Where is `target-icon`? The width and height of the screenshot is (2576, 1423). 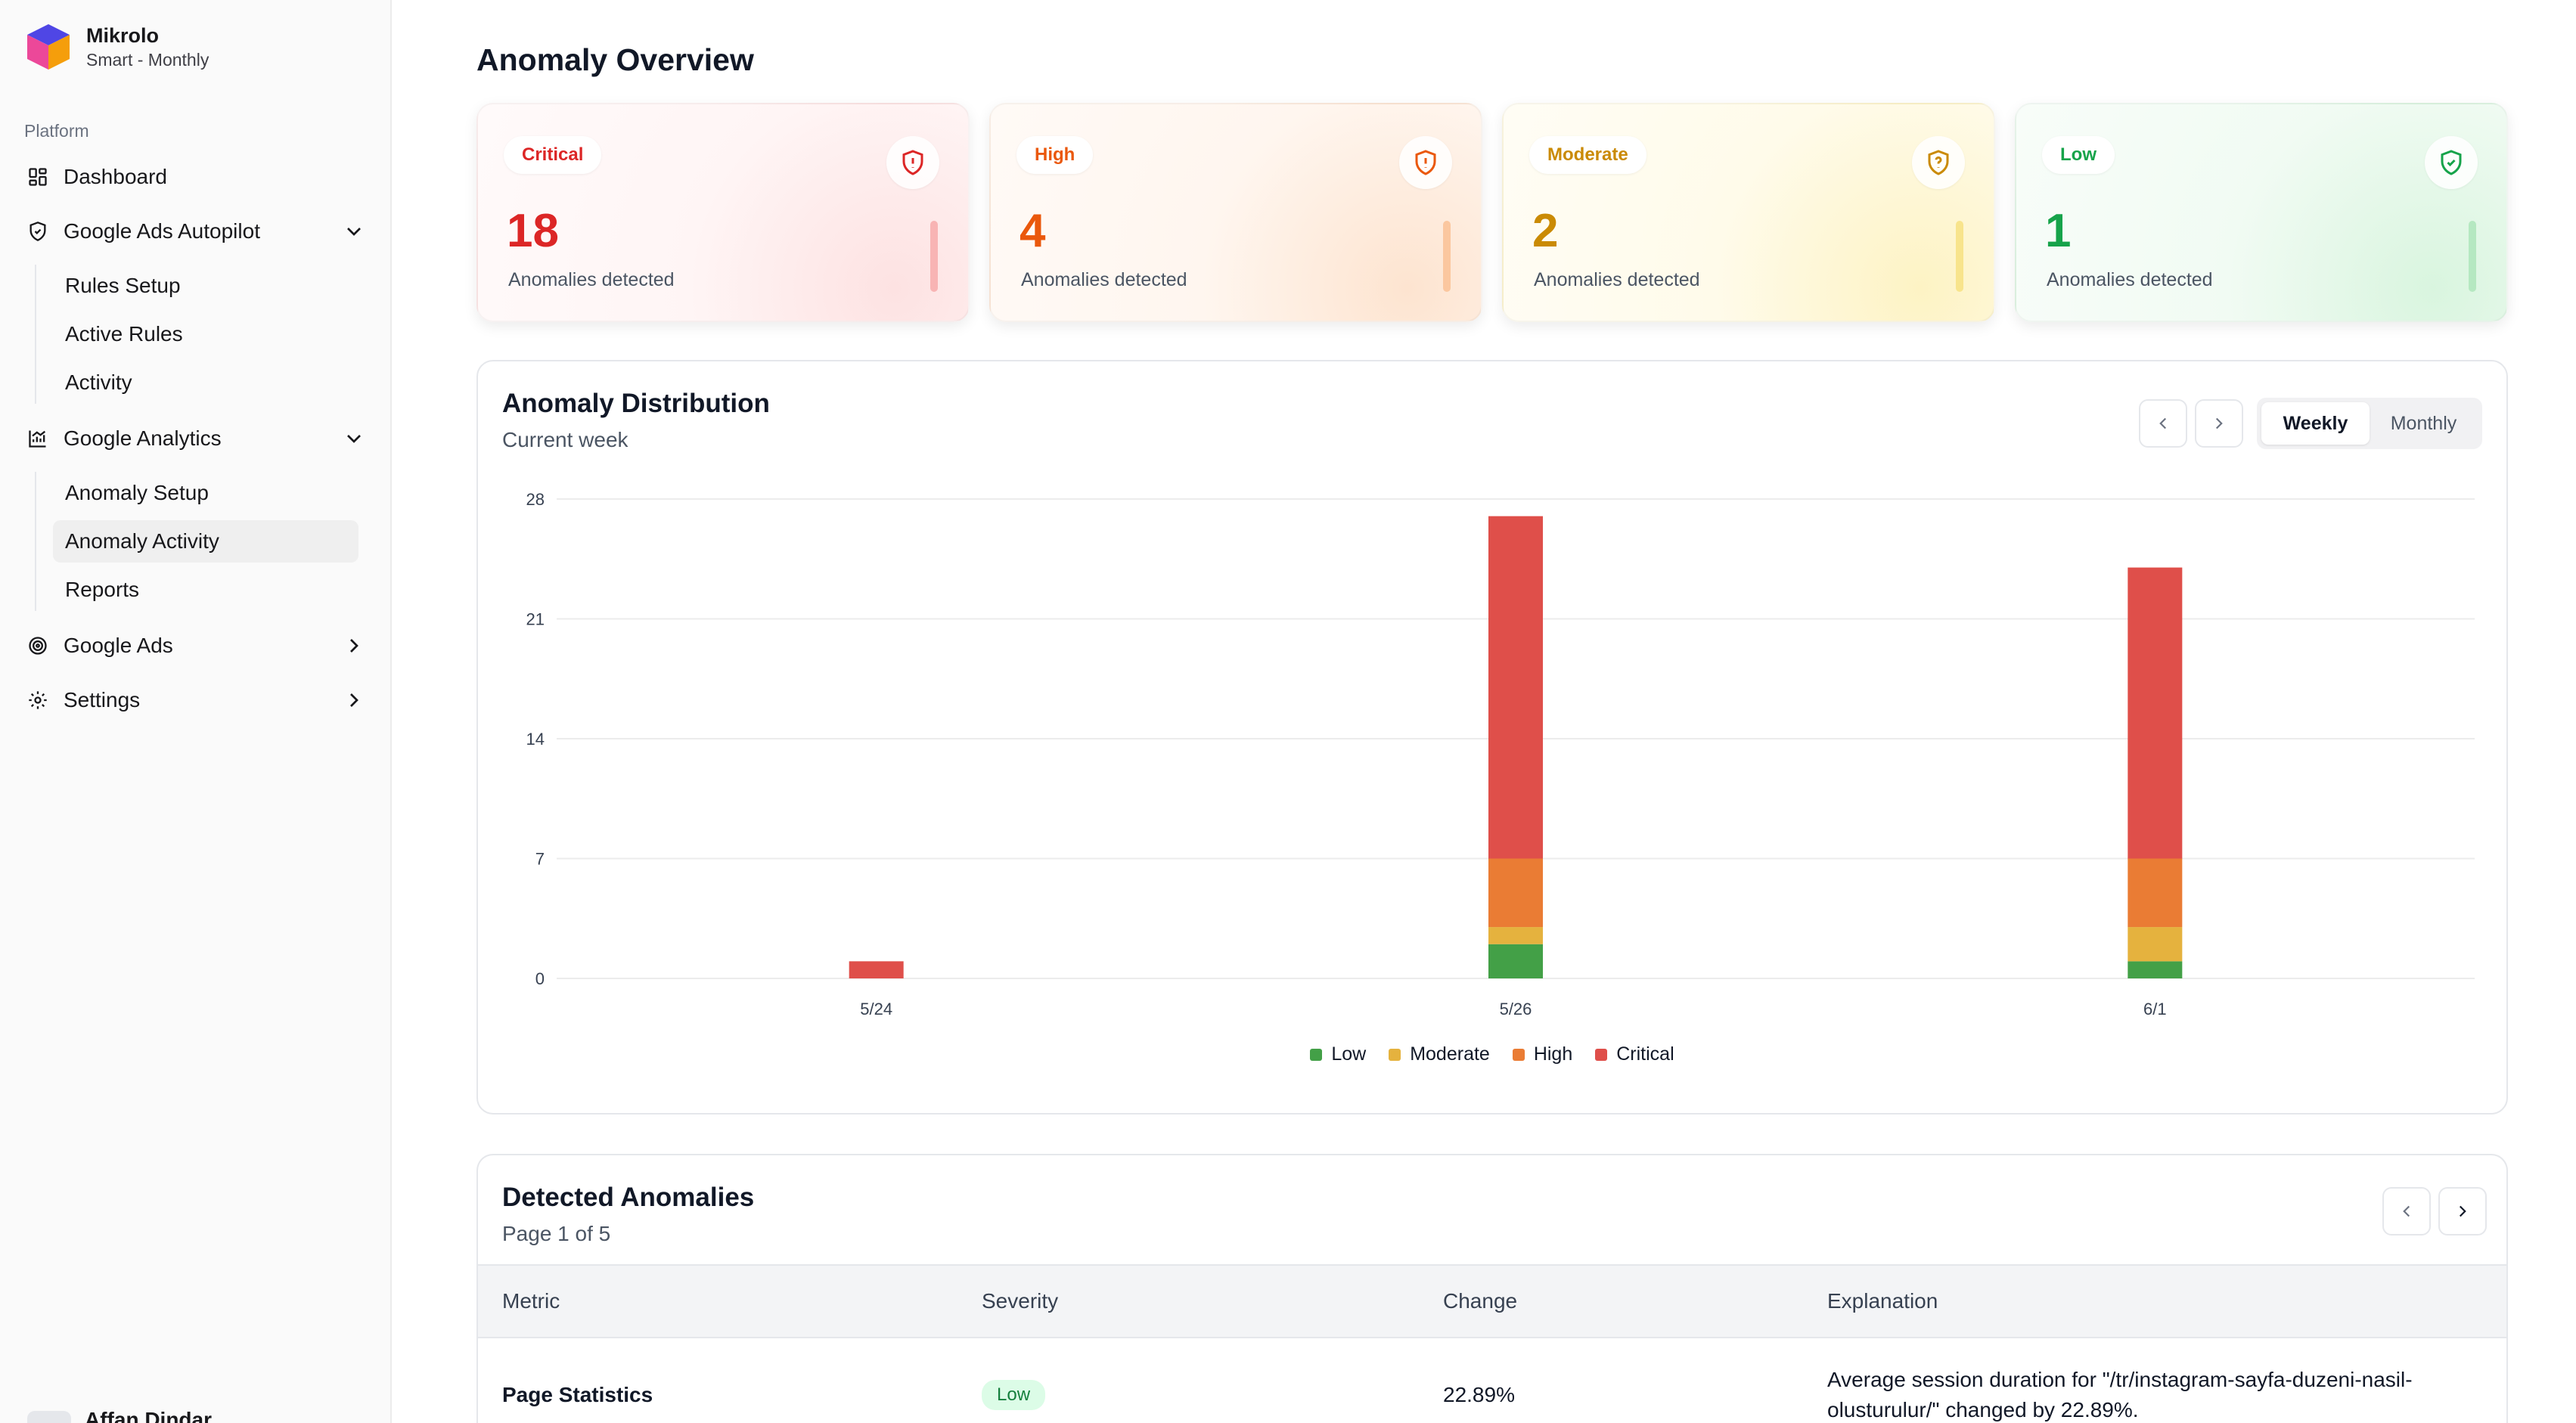
target-icon is located at coordinates (38, 646).